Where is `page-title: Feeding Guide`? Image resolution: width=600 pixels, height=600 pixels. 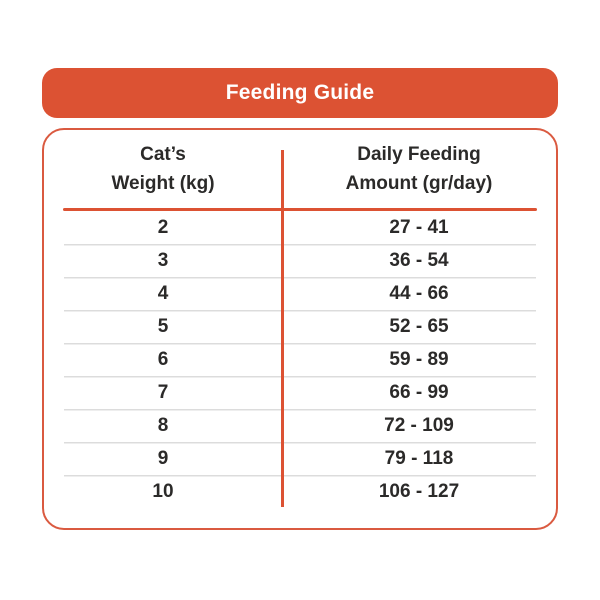 page-title: Feeding Guide is located at coordinates (300, 92).